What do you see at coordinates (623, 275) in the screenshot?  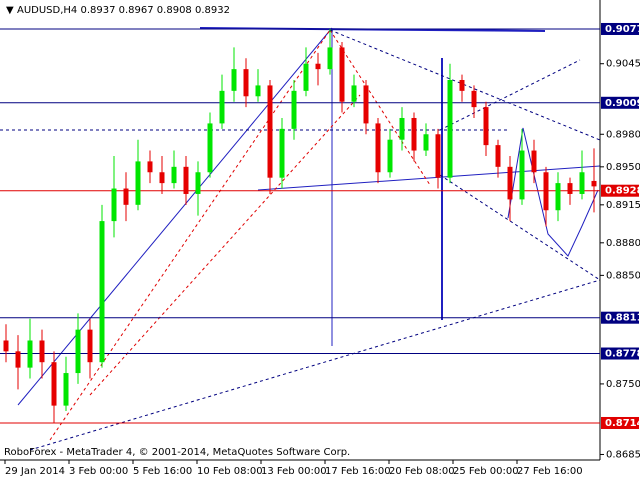 I see `y-tick-label: 0.8850` at bounding box center [623, 275].